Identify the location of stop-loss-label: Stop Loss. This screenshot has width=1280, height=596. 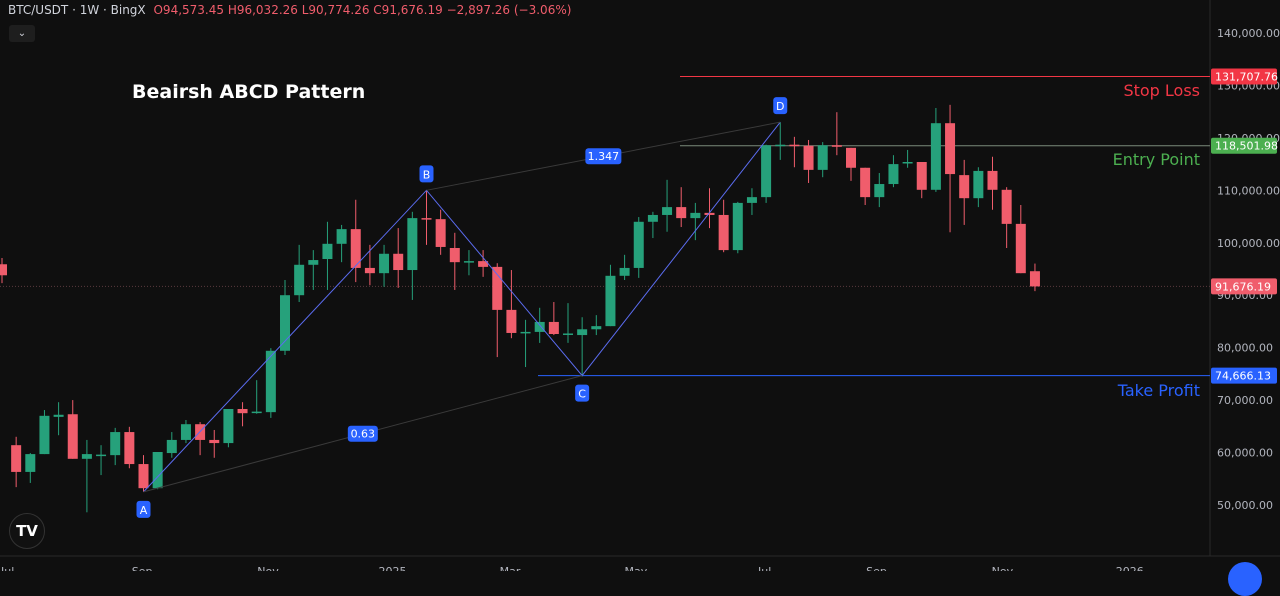
(1161, 90).